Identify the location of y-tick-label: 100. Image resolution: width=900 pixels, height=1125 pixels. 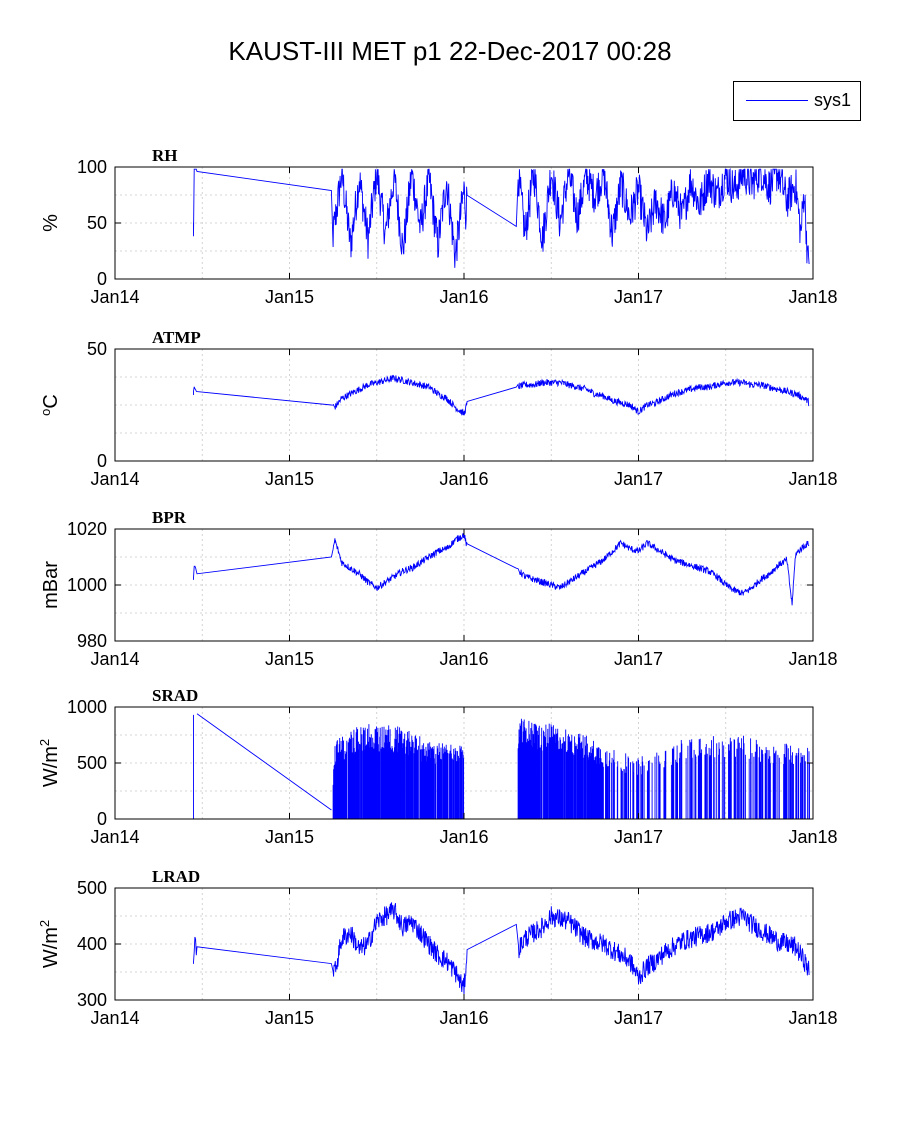
(92, 167).